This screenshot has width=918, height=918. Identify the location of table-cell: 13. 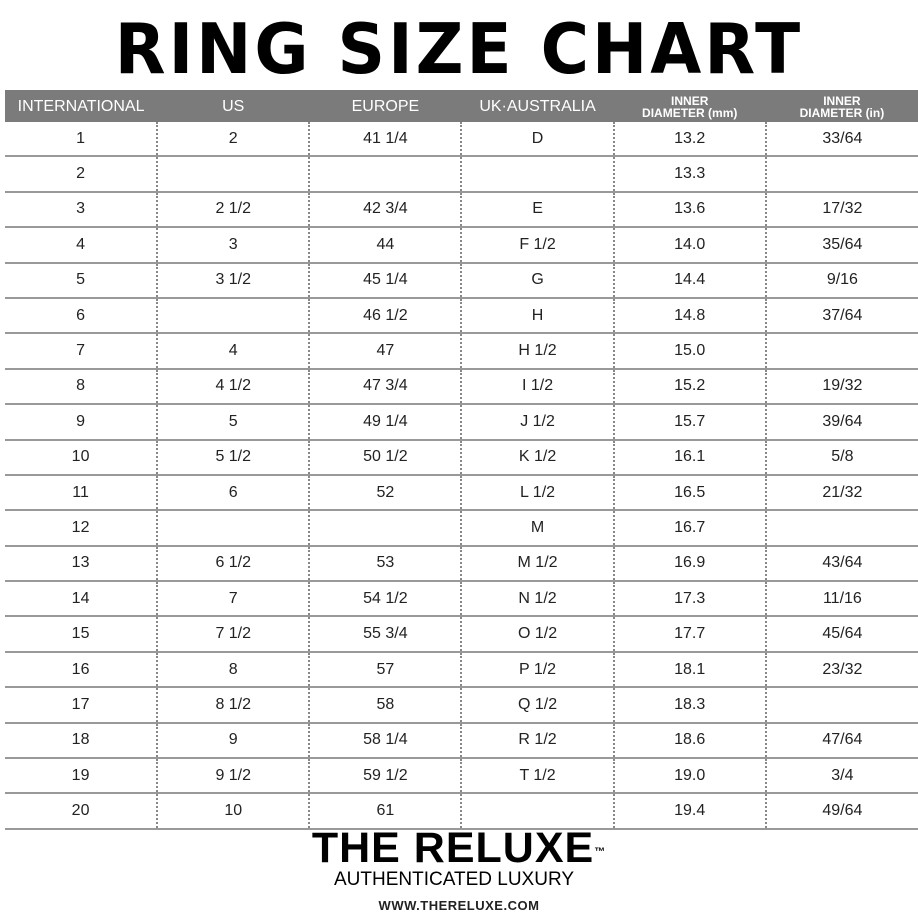
(81, 564).